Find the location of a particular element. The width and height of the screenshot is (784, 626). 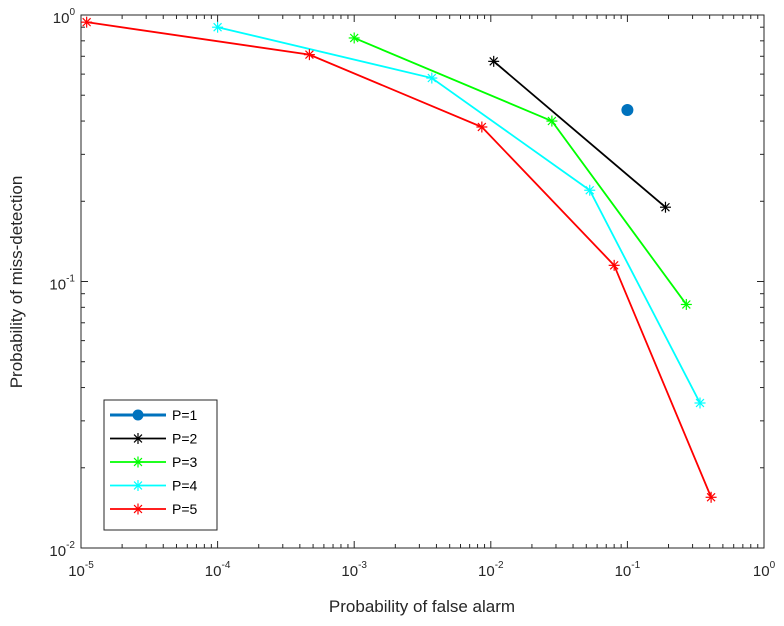

legend-label: P=4 is located at coordinates (185, 486).